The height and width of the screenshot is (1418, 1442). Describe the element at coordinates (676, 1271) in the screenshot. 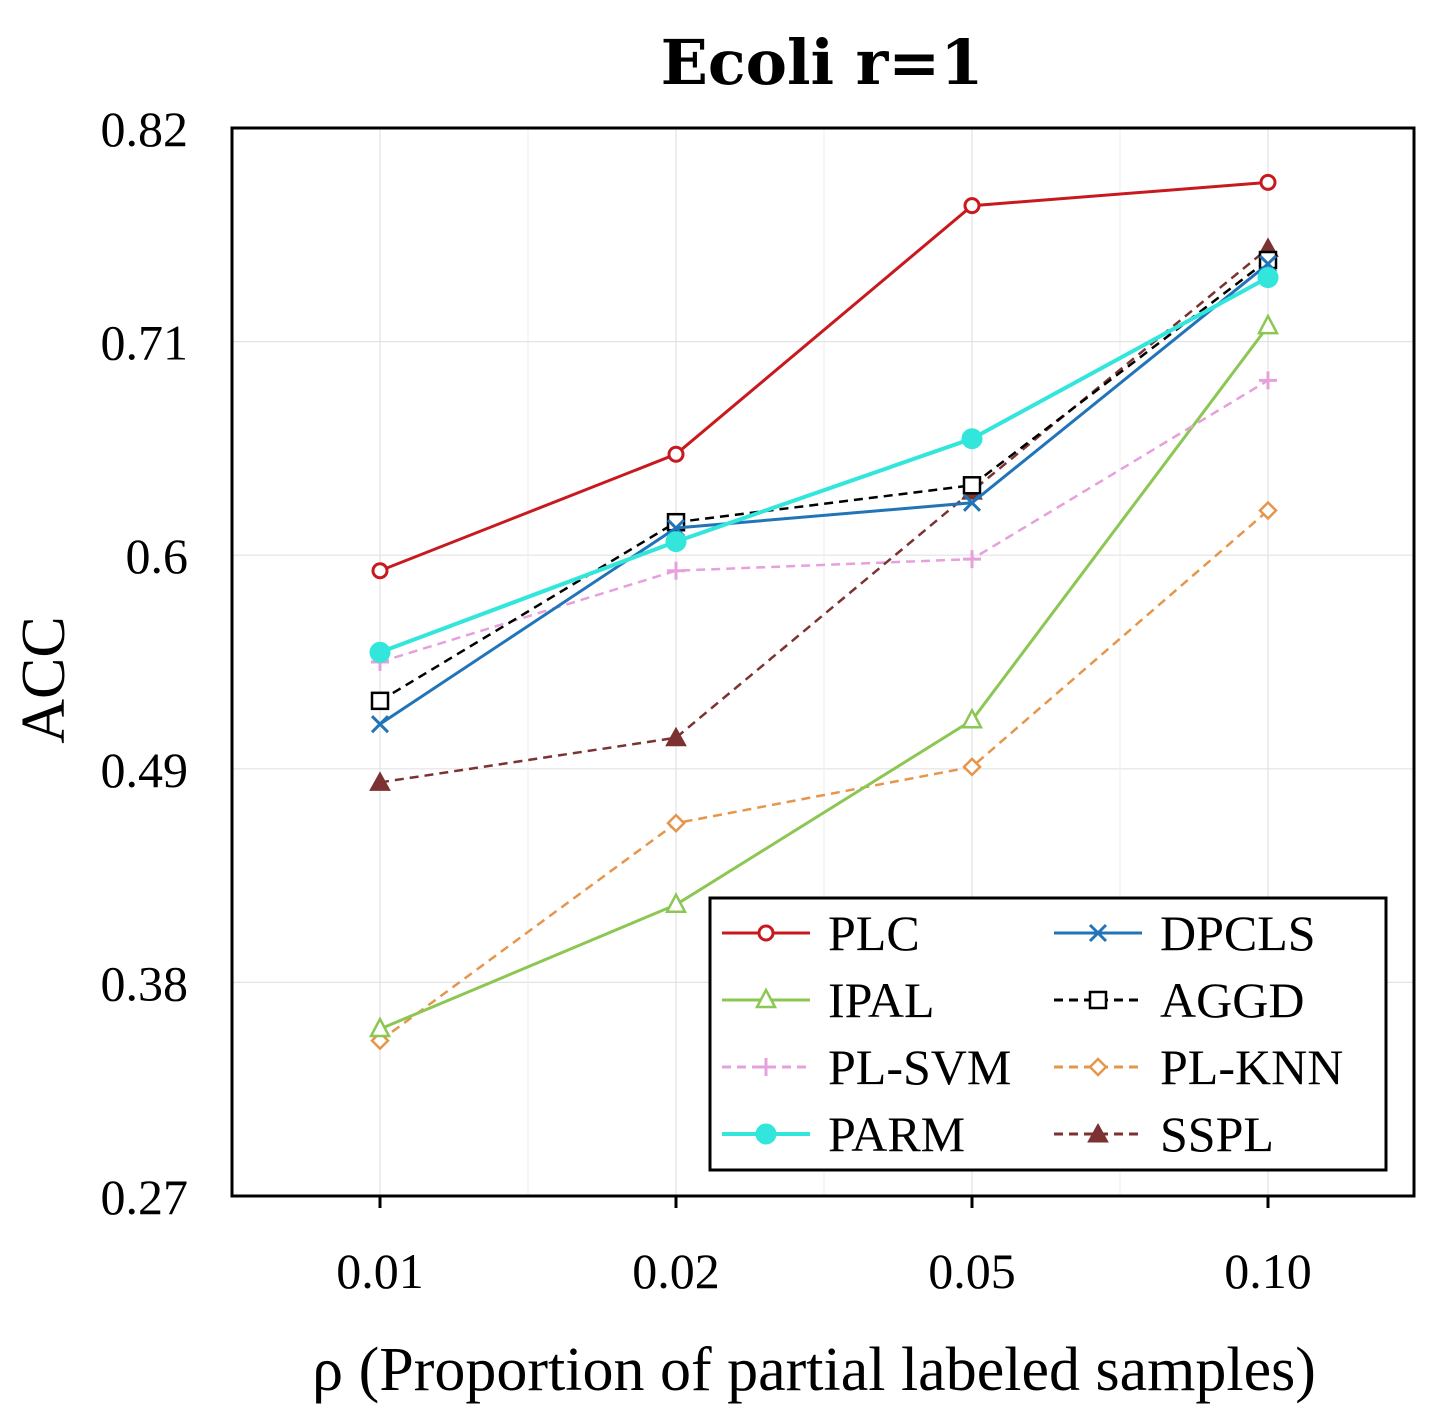

I see `x-tick-label: 0.02` at that location.